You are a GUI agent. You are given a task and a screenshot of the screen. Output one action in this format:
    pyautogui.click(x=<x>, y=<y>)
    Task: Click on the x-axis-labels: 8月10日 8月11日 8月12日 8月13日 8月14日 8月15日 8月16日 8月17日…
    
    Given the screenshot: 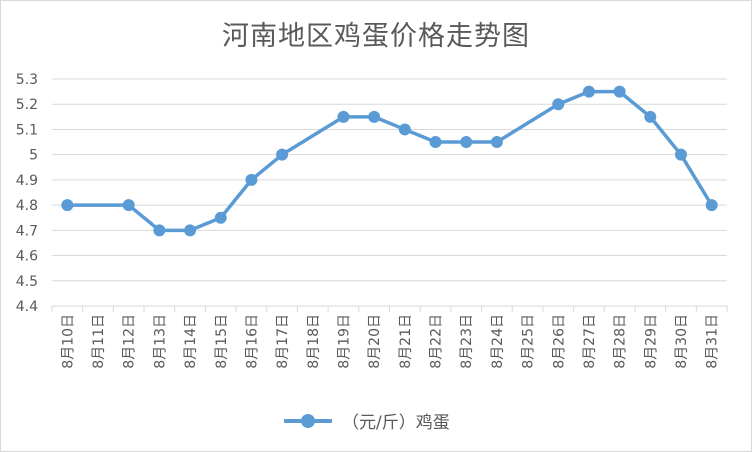 What is the action you would take?
    pyautogui.click(x=390, y=341)
    